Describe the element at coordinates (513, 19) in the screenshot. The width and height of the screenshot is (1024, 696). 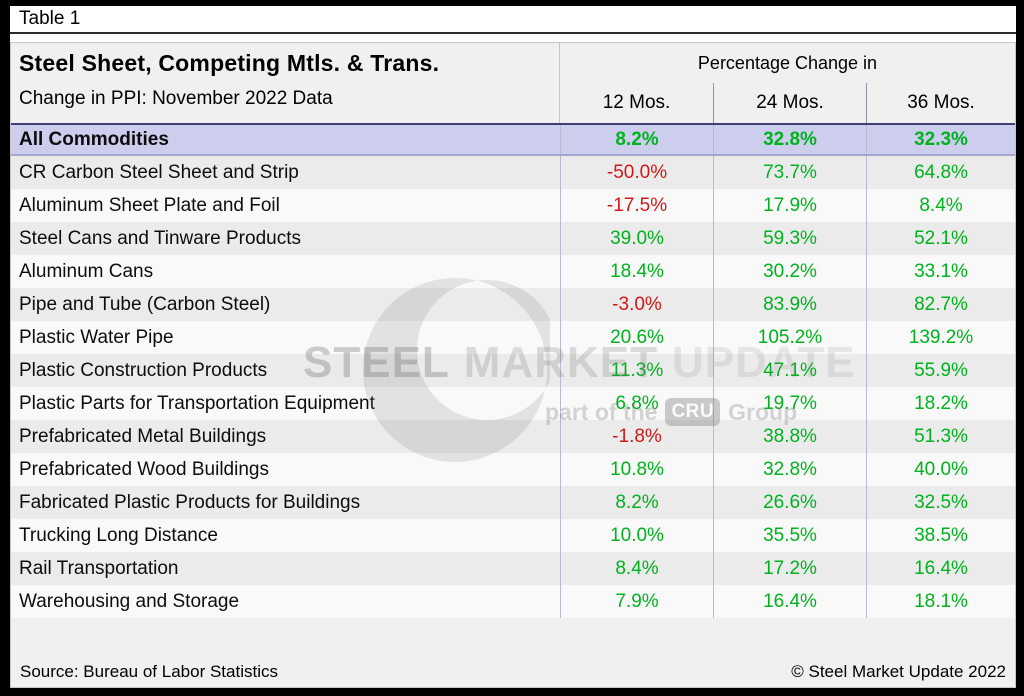
I see `table-caption: Table 1` at that location.